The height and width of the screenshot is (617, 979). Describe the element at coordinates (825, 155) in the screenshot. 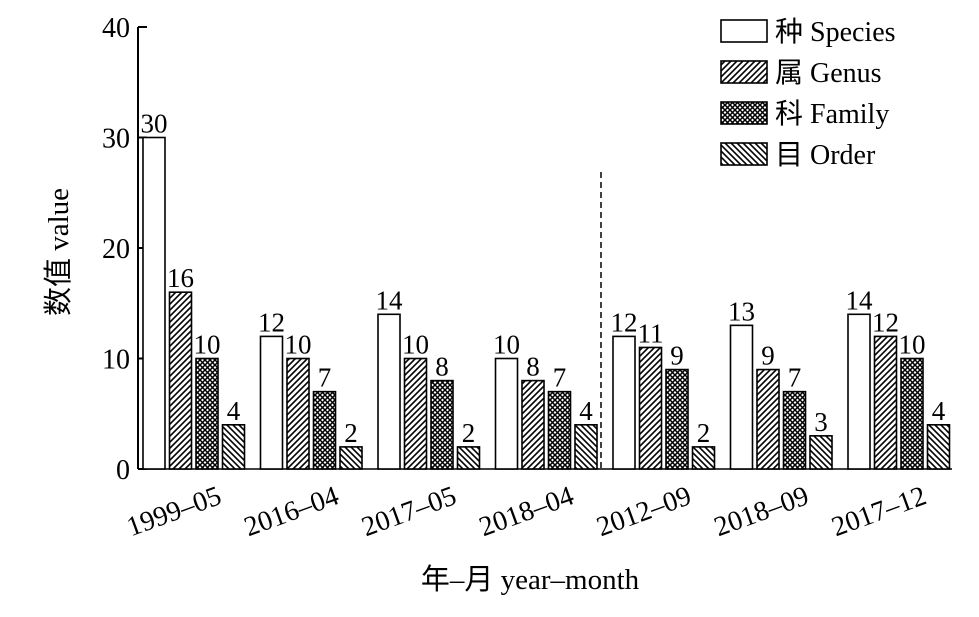

I see `legend-label: 目 Order` at that location.